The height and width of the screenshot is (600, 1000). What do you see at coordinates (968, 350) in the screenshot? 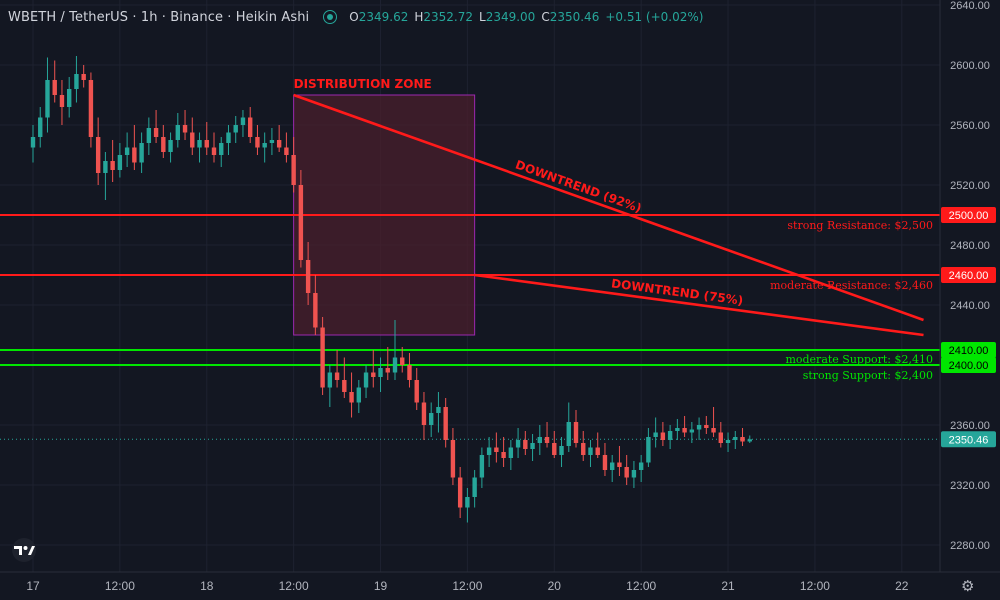
I see `support-axis-badge` at bounding box center [968, 350].